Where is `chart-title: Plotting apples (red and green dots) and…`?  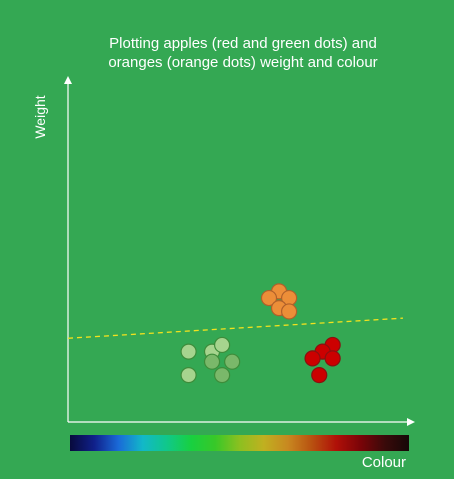 chart-title: Plotting apples (red and green dots) and… is located at coordinates (229, 53).